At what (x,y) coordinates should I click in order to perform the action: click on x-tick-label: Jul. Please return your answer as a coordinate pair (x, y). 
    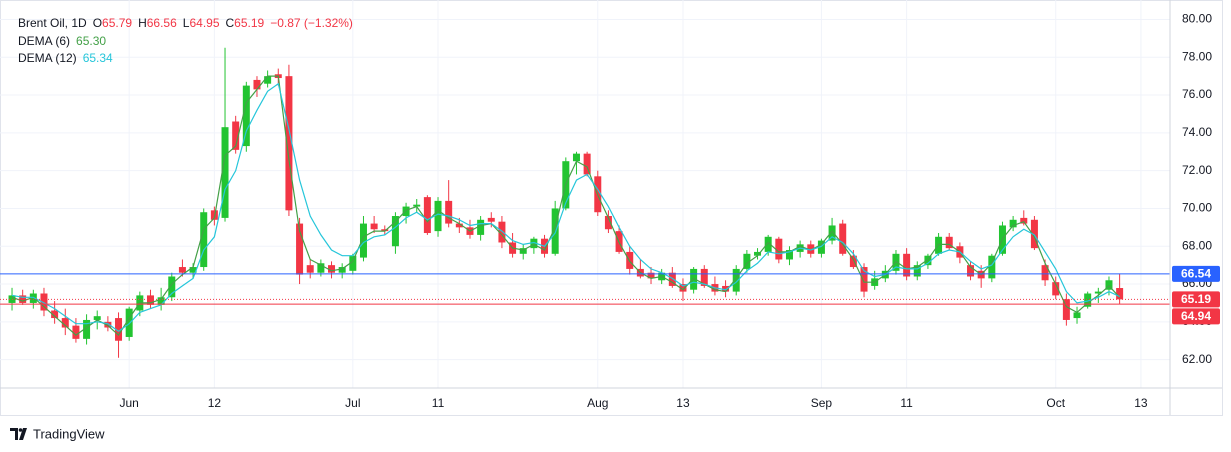
    Looking at the image, I should click on (352, 403).